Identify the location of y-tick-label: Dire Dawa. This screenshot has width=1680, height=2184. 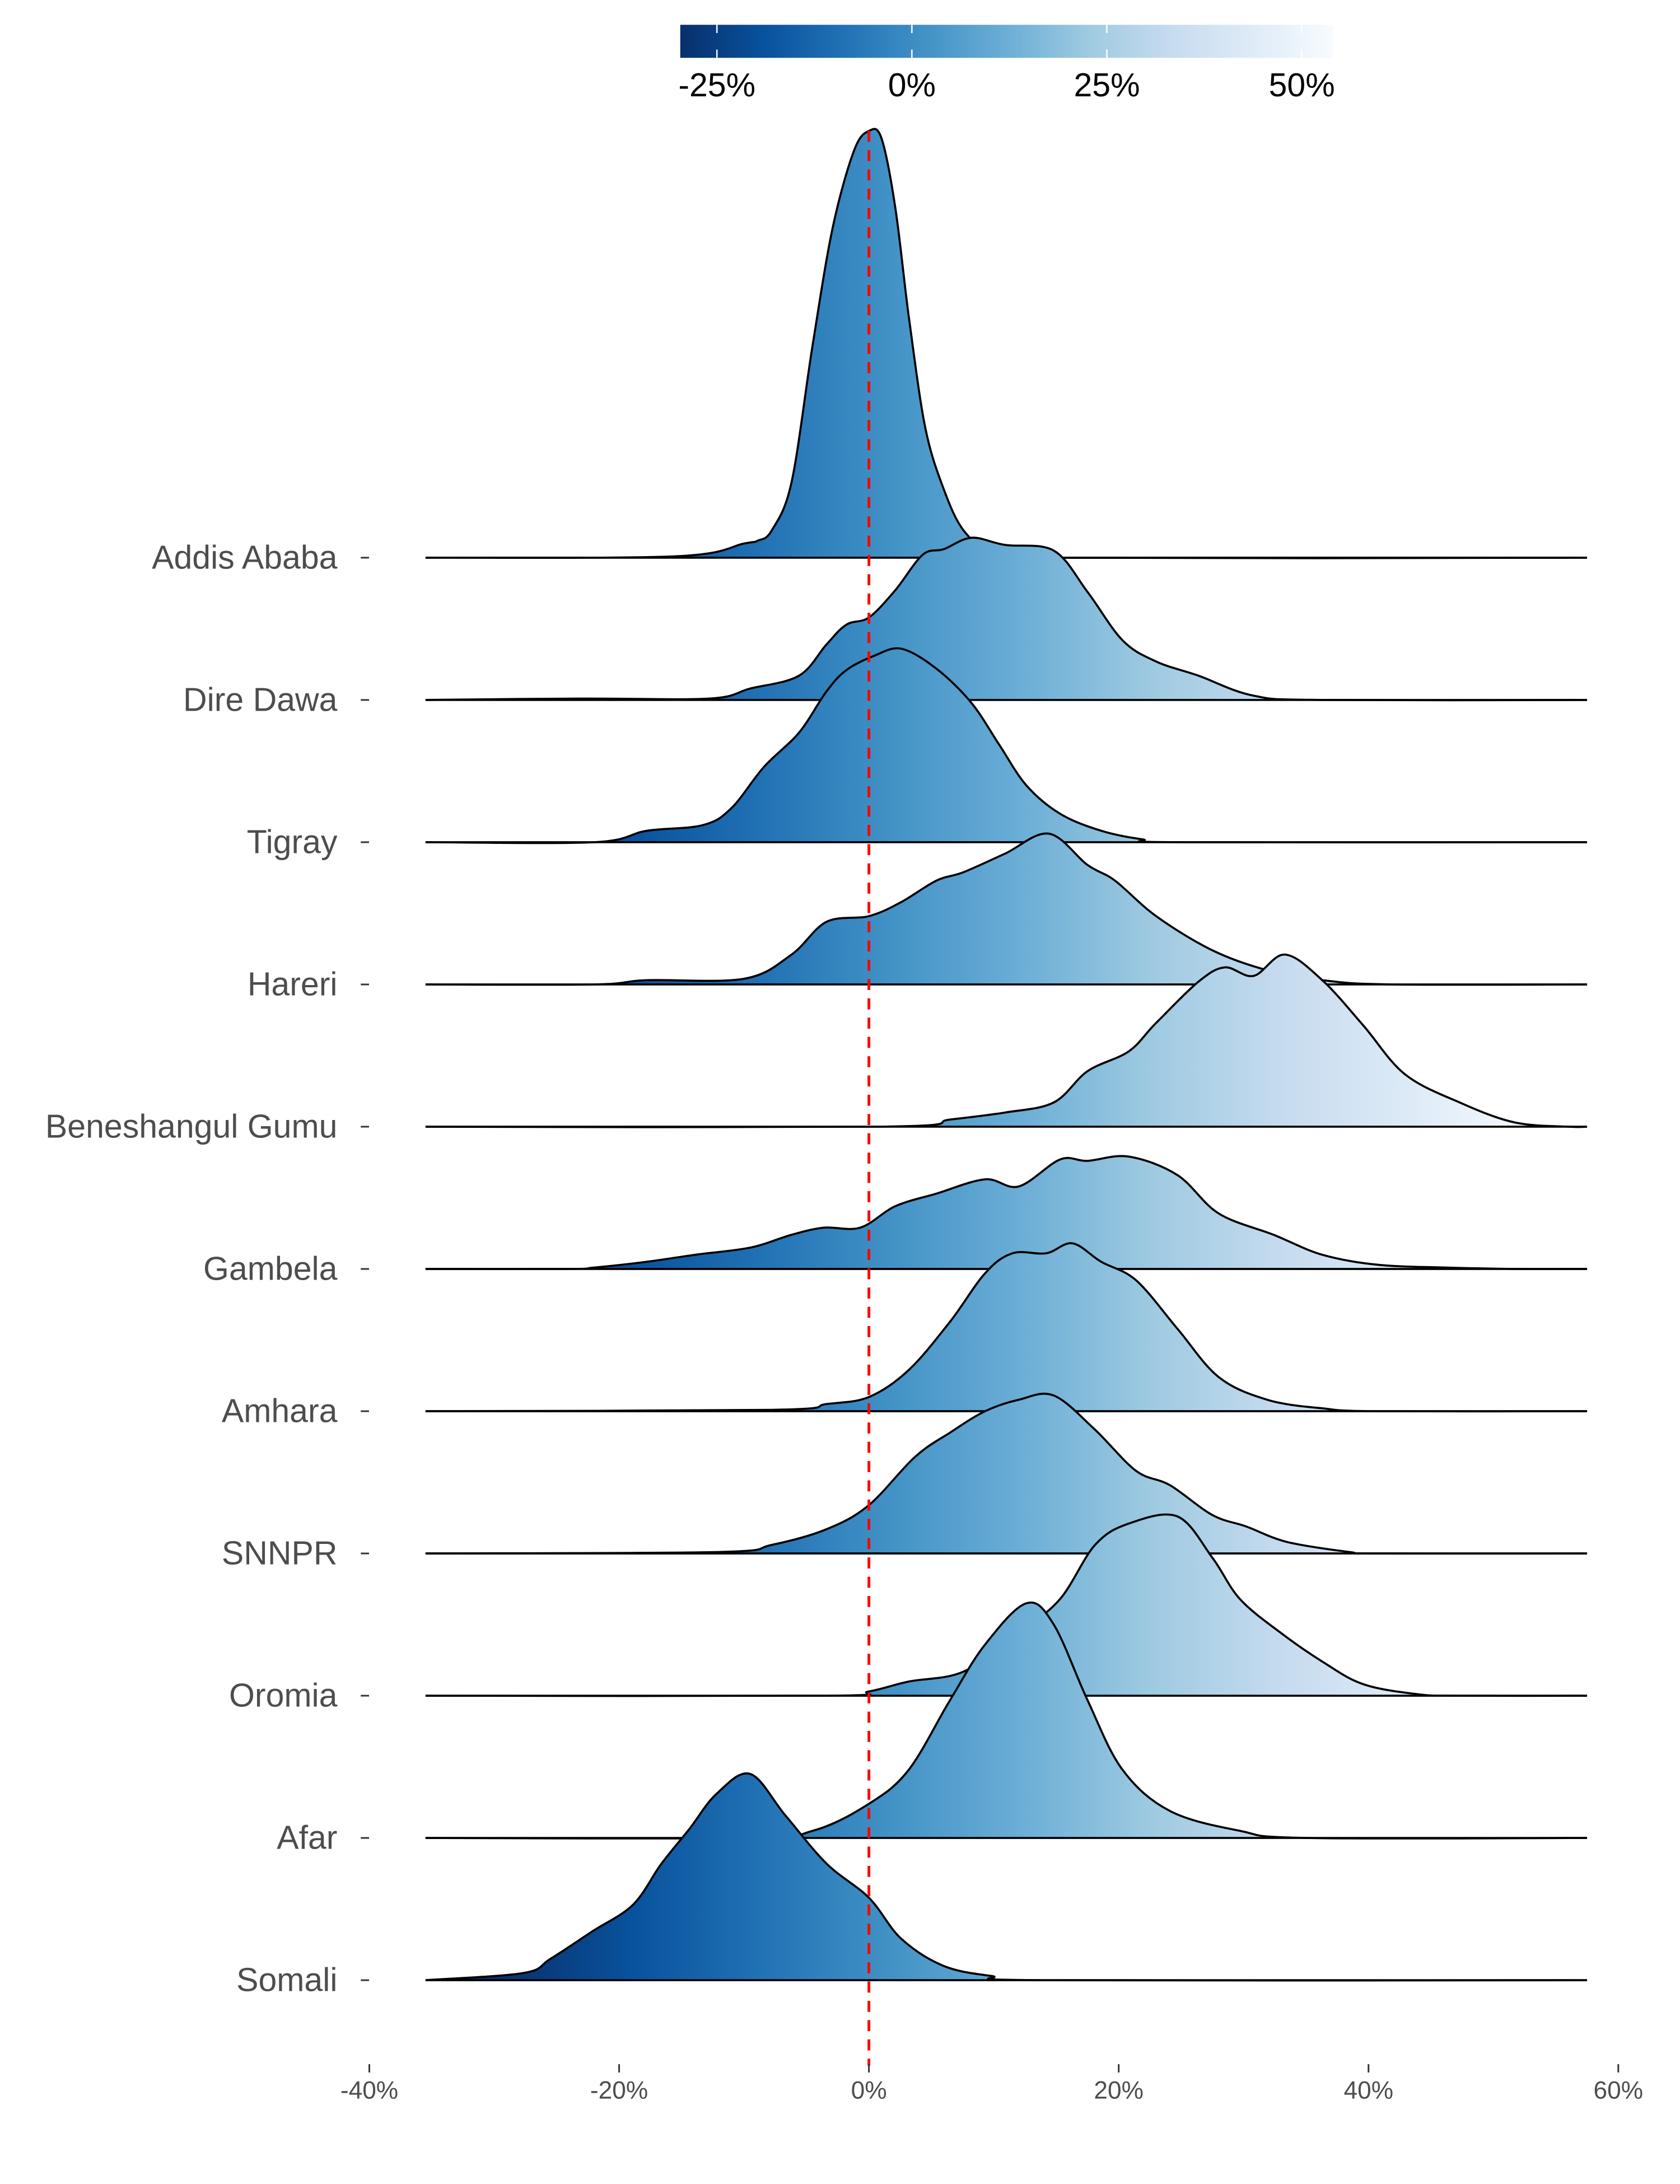
(261, 700).